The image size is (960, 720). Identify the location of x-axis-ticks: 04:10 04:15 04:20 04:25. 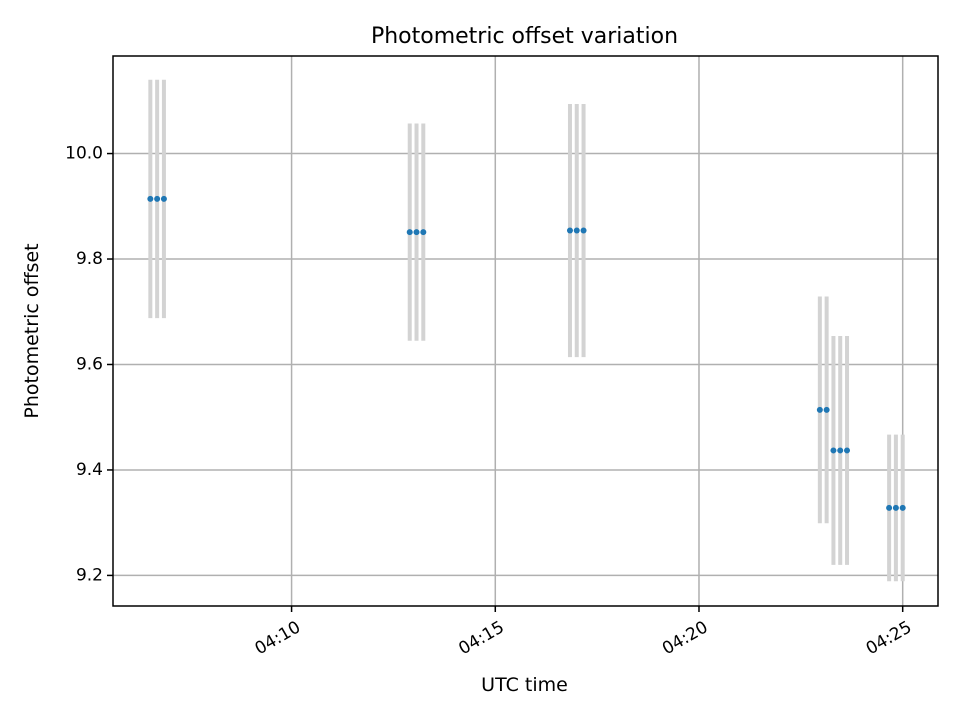
(583, 632).